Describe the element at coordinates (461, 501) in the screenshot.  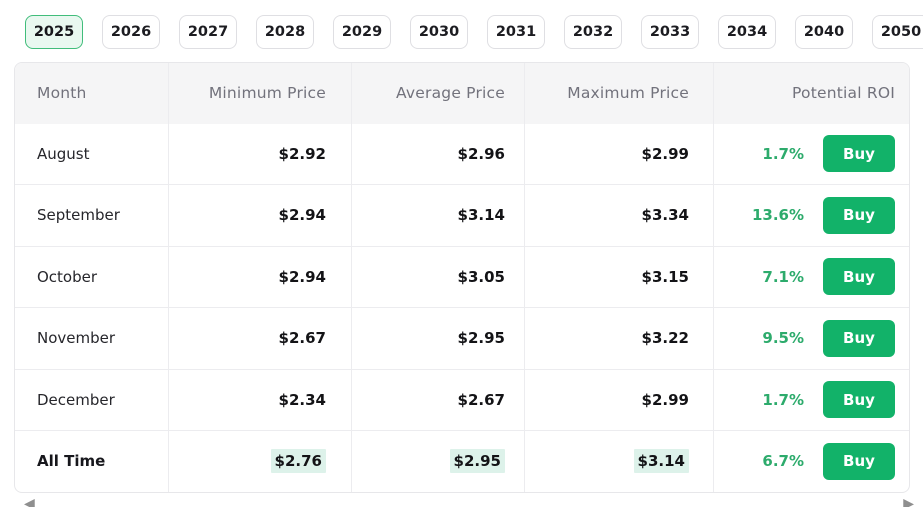
I see `horizontal-scrollbar: ◀ ▶` at that location.